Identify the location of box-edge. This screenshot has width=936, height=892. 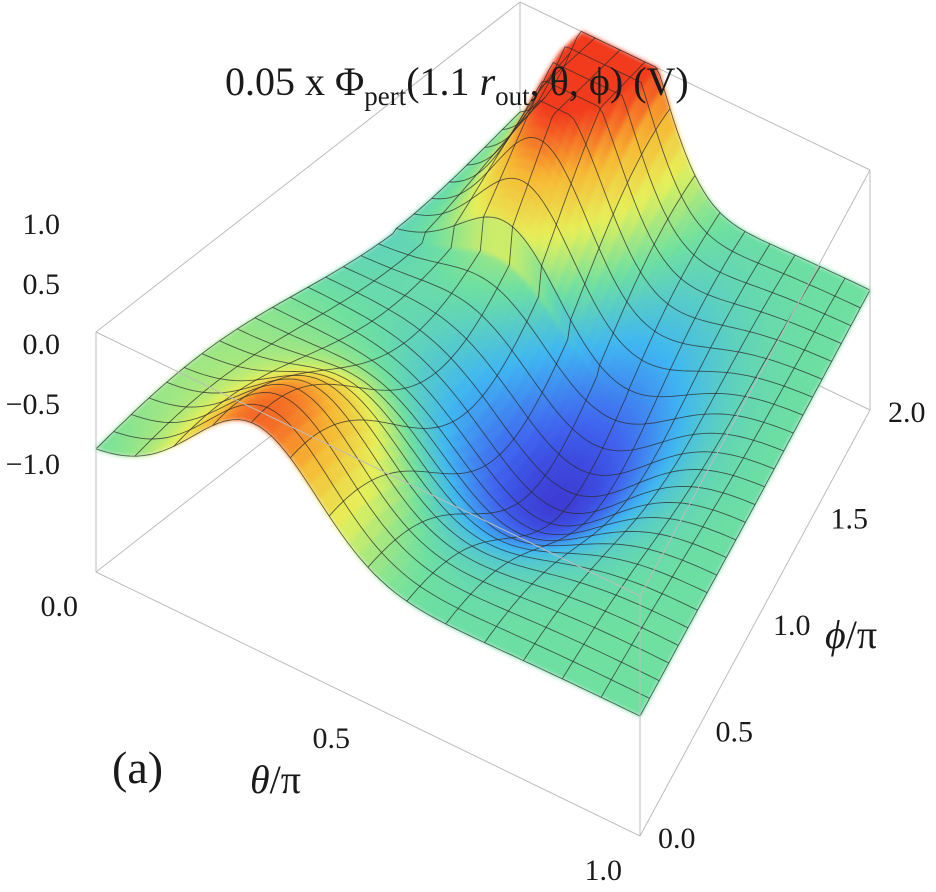
(695, 86).